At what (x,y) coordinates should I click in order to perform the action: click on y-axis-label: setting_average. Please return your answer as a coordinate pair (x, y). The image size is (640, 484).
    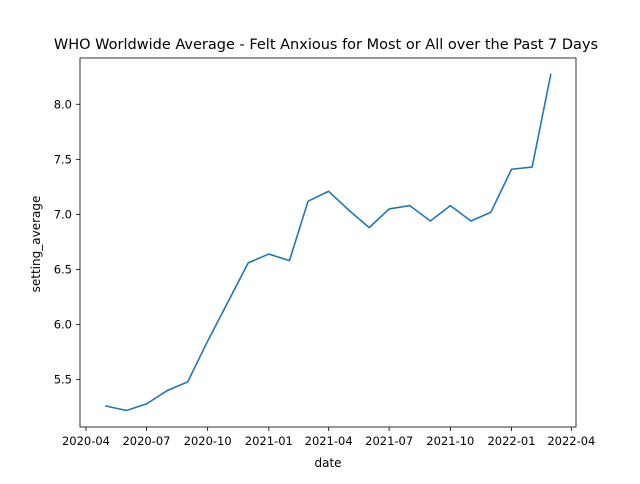
    Looking at the image, I should click on (36, 244).